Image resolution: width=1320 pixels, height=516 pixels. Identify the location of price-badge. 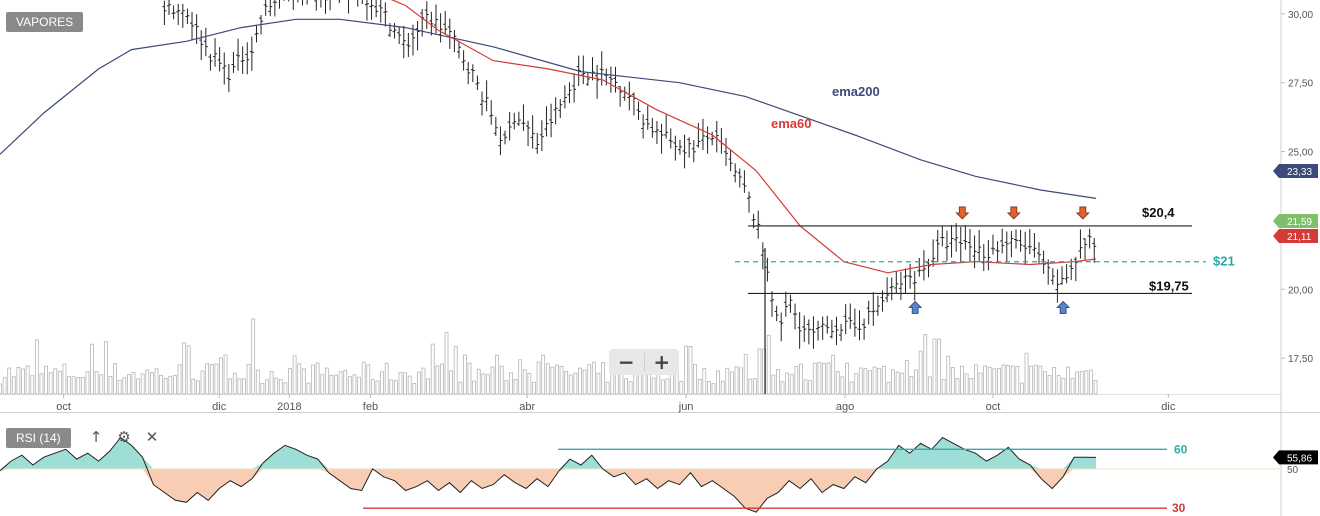
(1295, 221).